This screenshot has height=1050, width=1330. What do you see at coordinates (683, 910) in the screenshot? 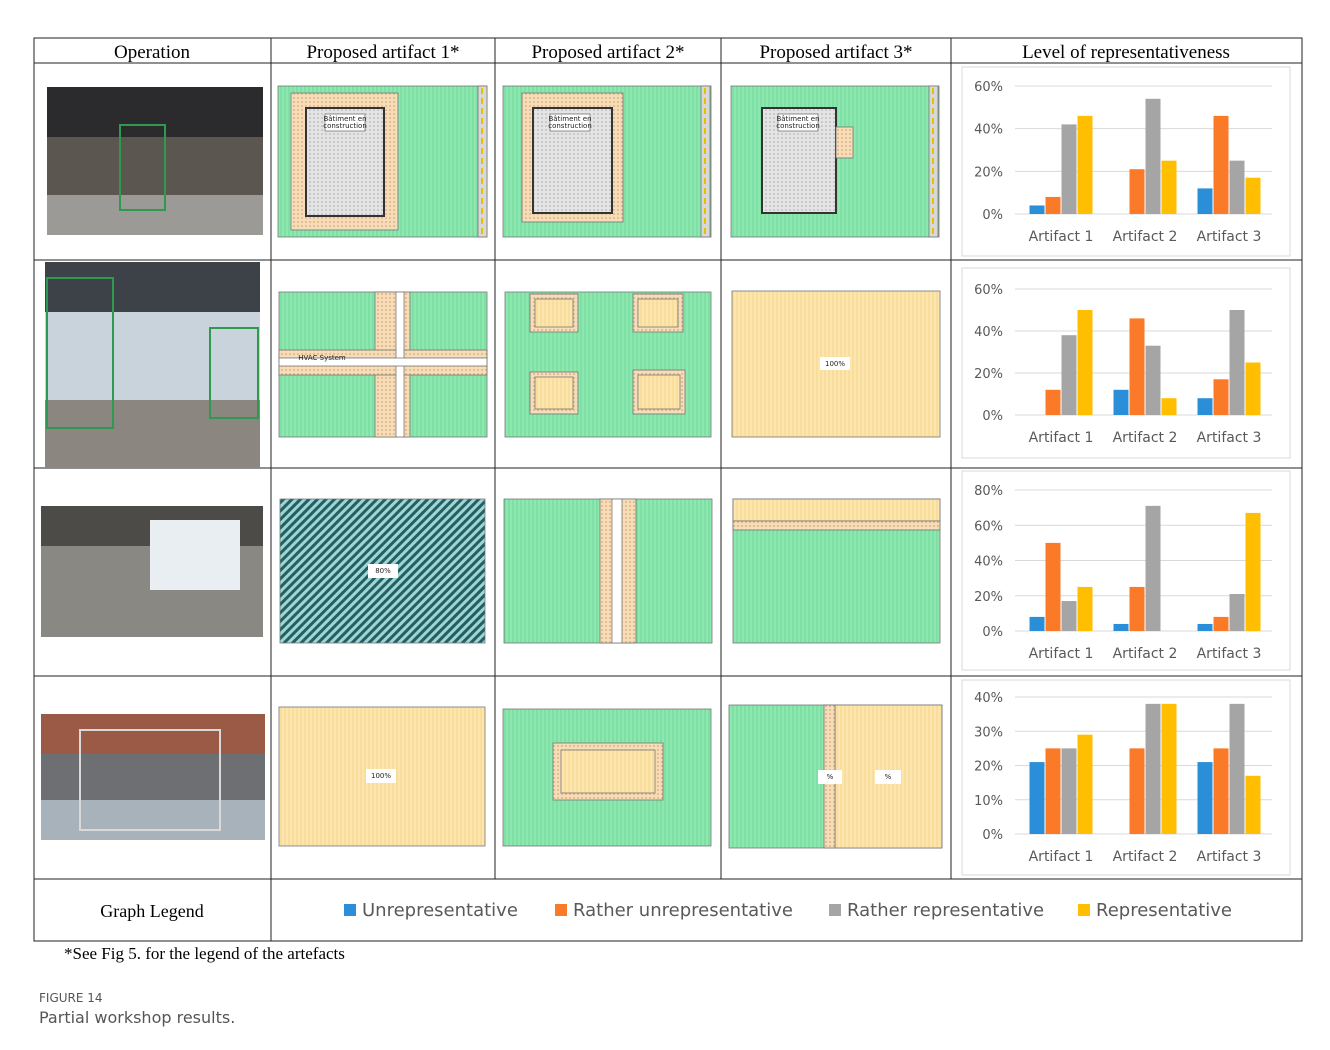
I see `legend-label: Rather unrepresentative` at bounding box center [683, 910].